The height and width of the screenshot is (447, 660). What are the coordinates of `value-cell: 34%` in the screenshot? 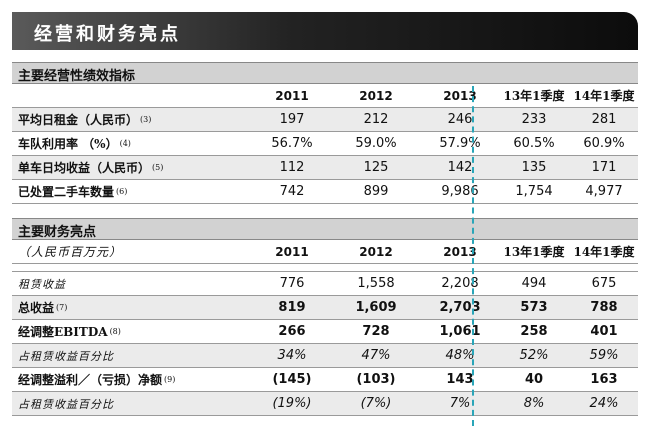 It's located at (292, 355).